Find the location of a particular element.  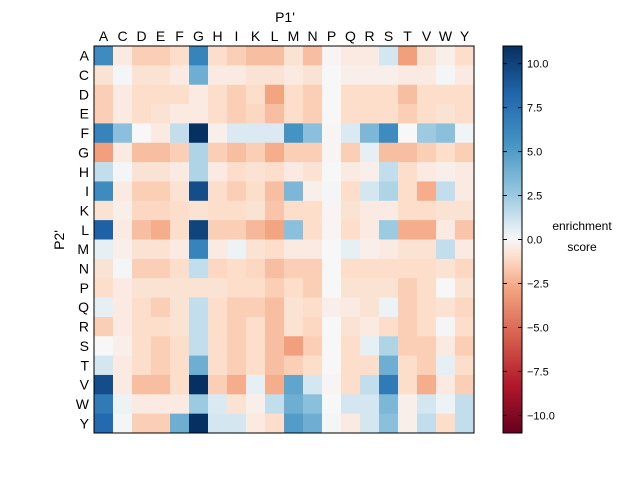

heatmap-cell-K-C is located at coordinates (123, 210).